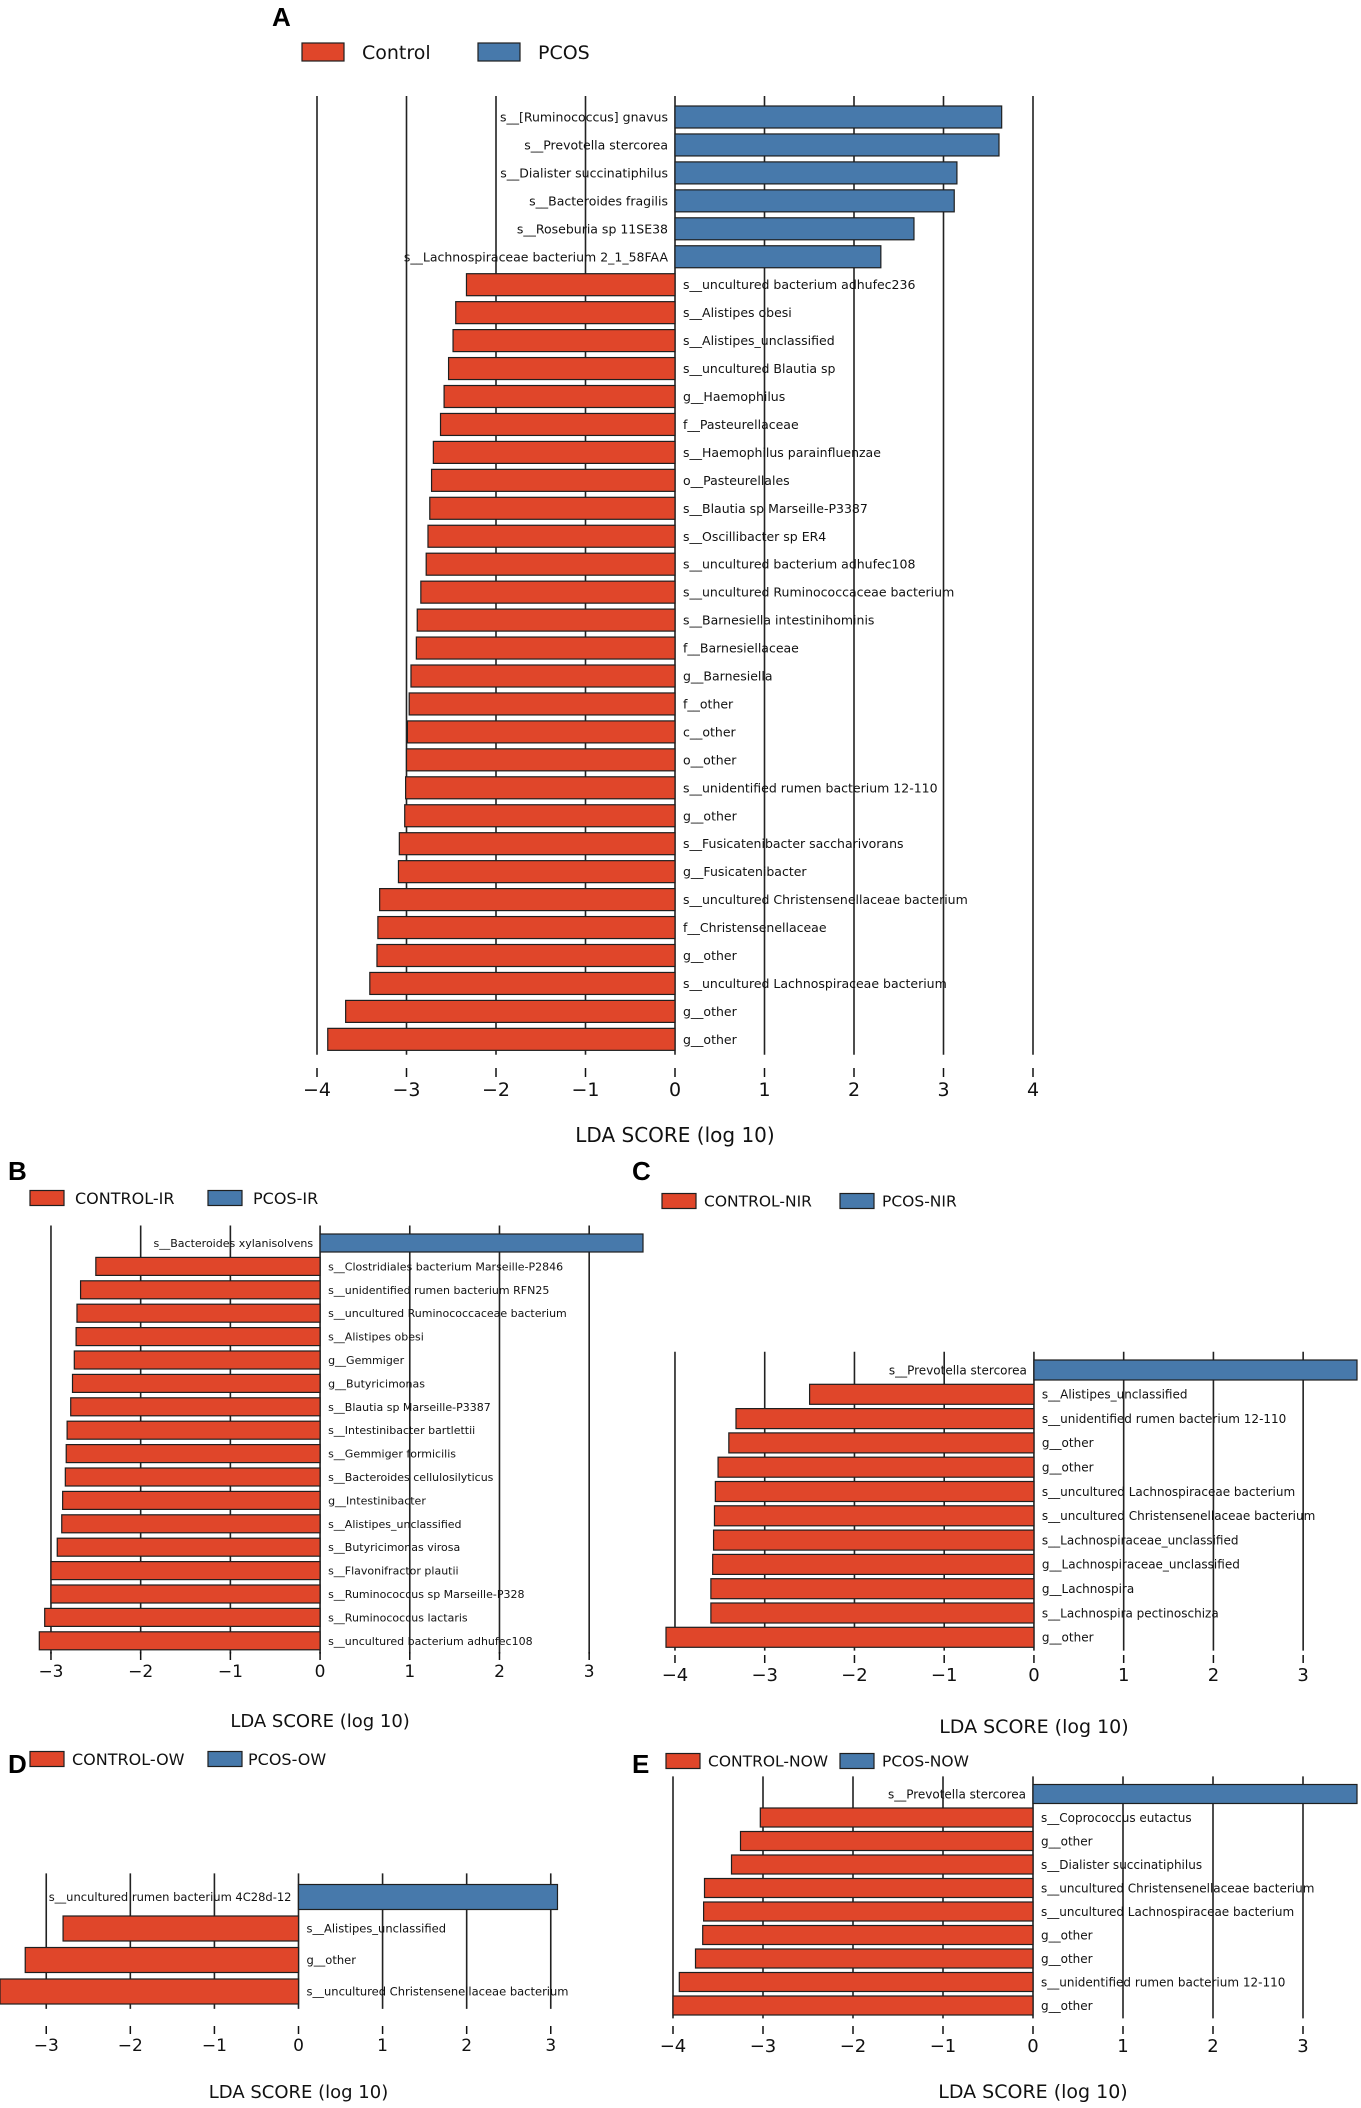 The image size is (1361, 2108). I want to click on feature-label-c-2: s__unidentified rumen bacterium 12-110, so click(1164, 1419).